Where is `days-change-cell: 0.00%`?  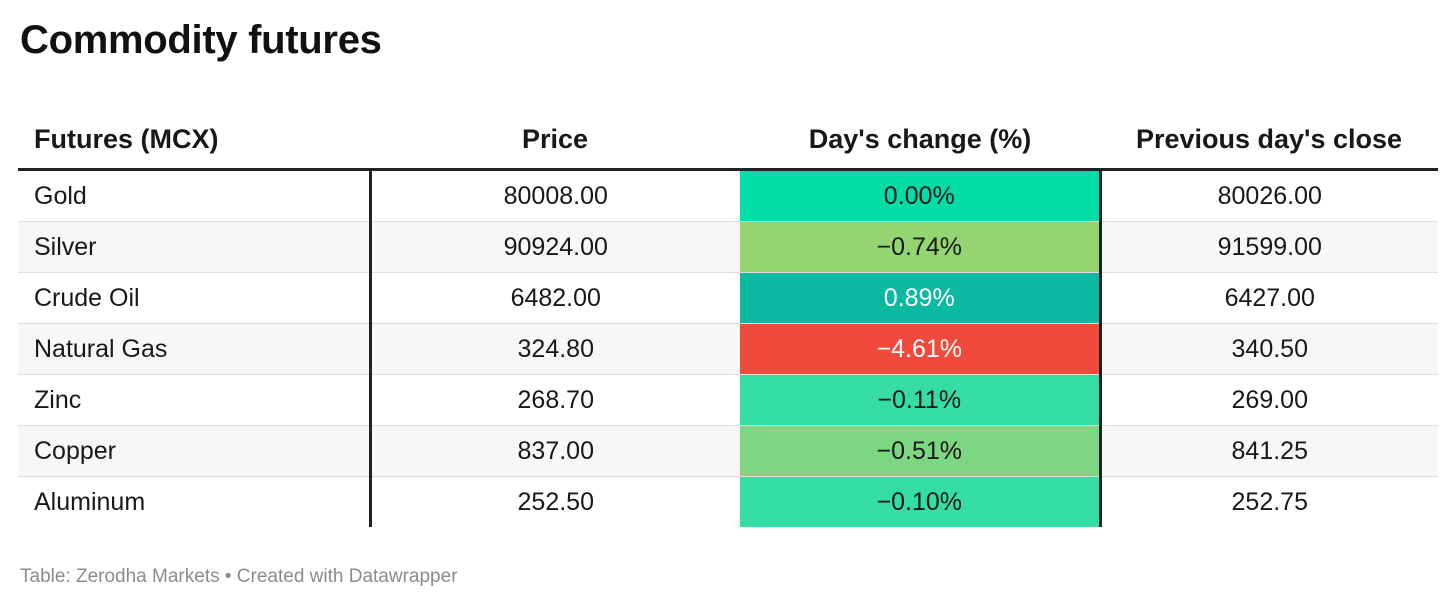 days-change-cell: 0.00% is located at coordinates (921, 195).